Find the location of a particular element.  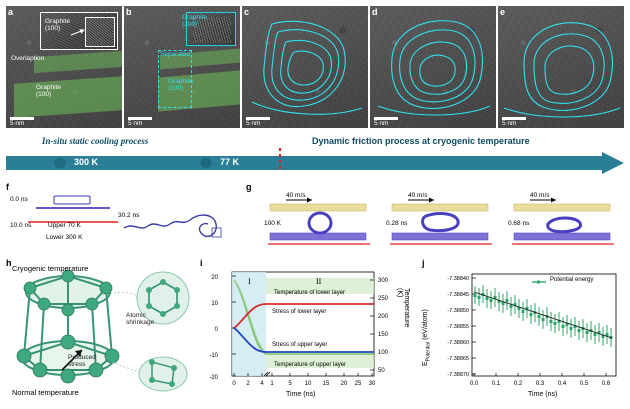

panel-b-scale-text: 5 nm is located at coordinates (135, 123).